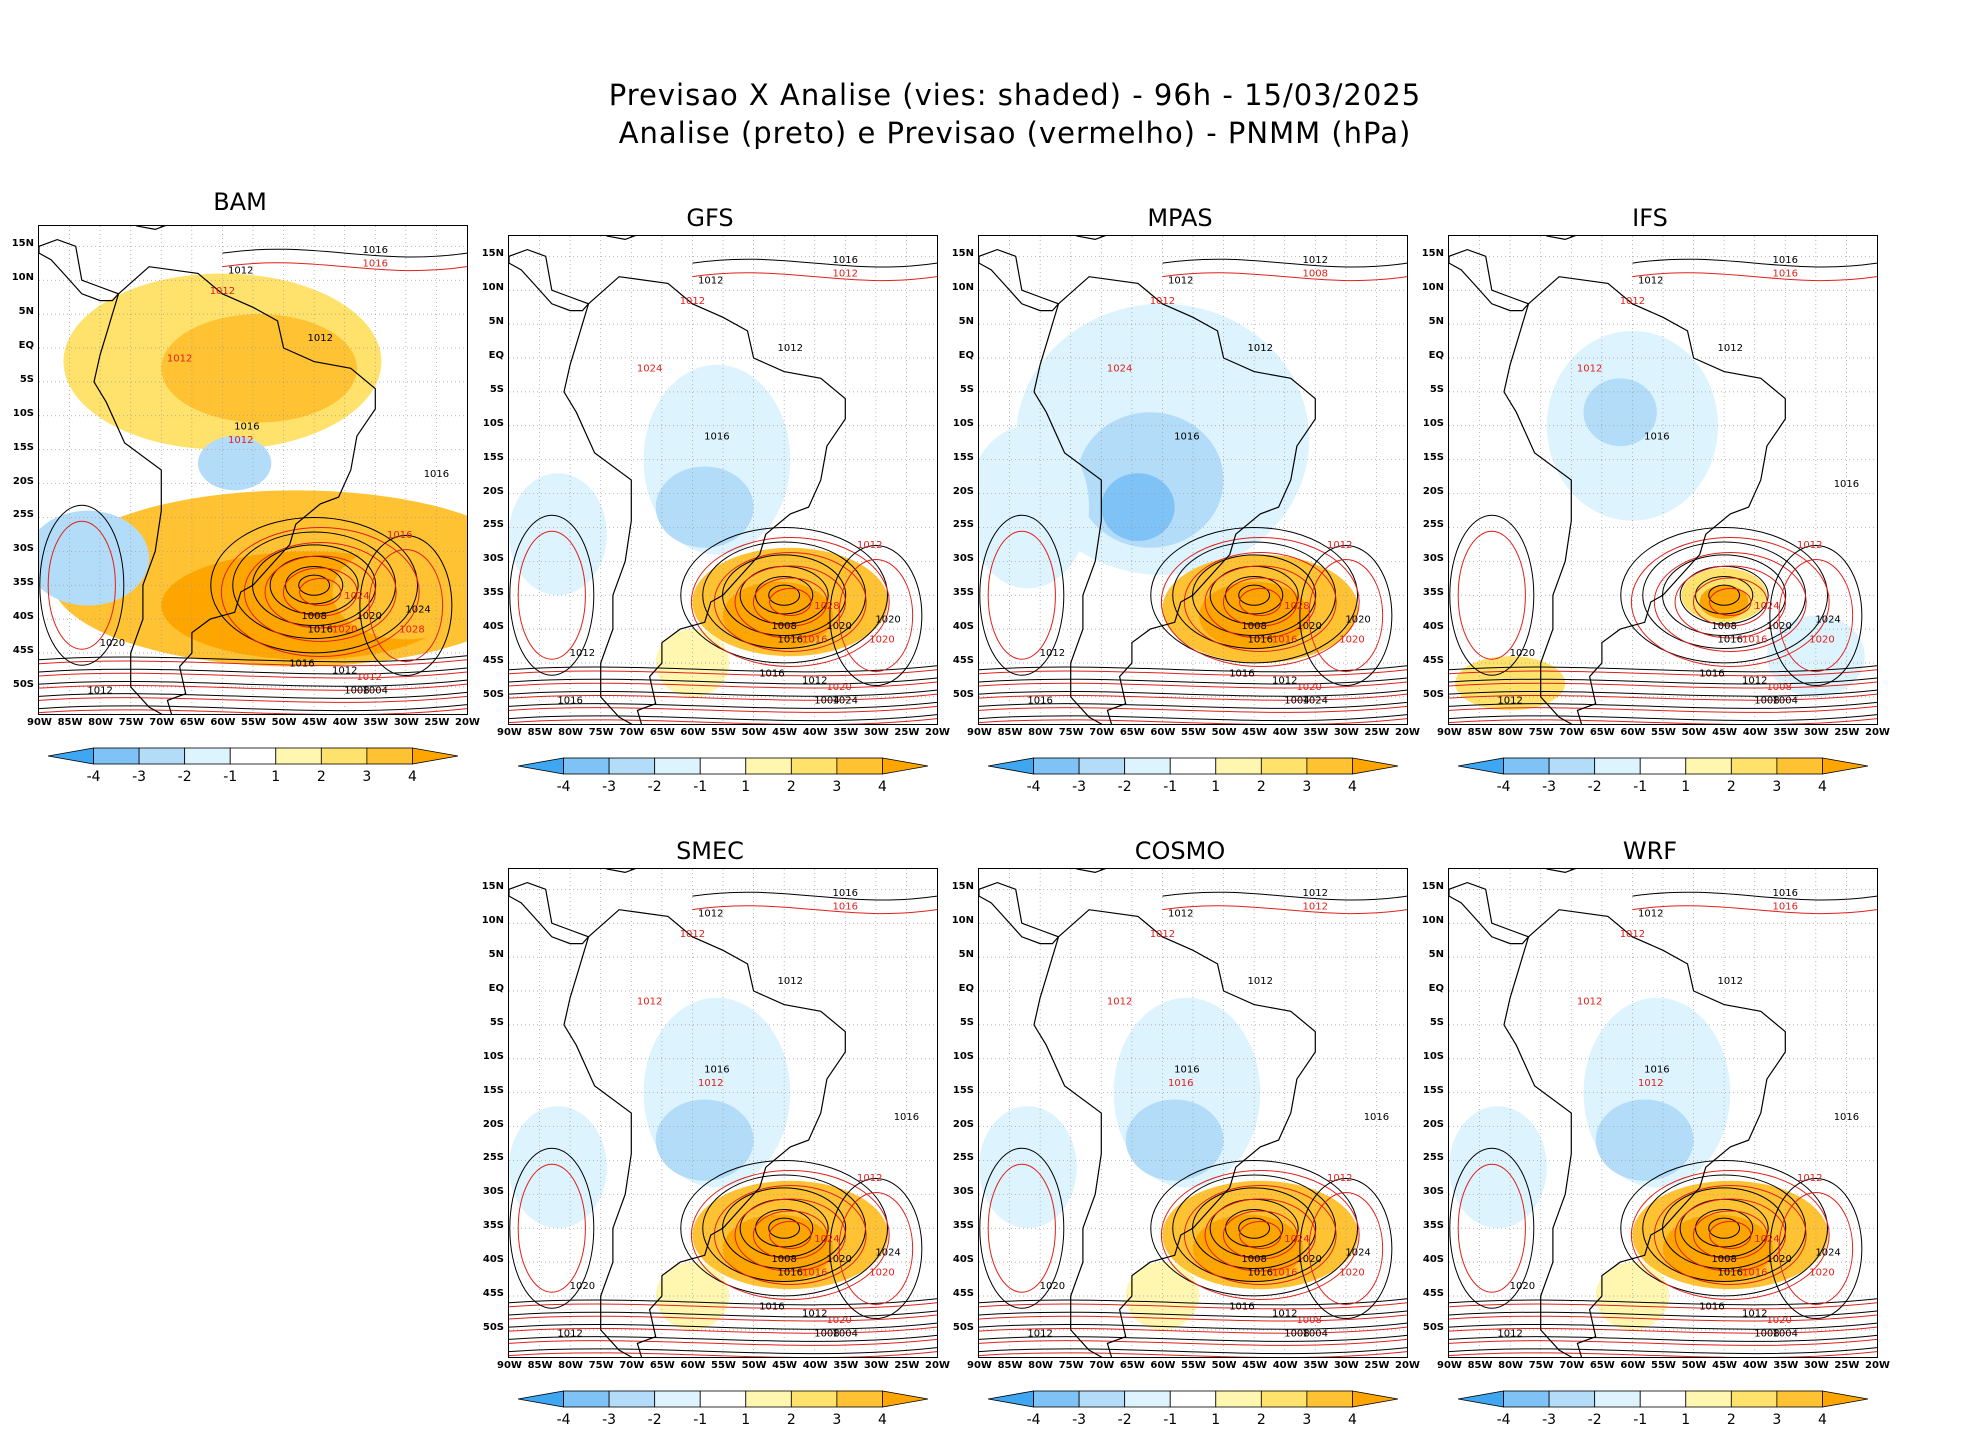 This screenshot has height=1436, width=1964. I want to click on panel-title: GFS, so click(710, 218).